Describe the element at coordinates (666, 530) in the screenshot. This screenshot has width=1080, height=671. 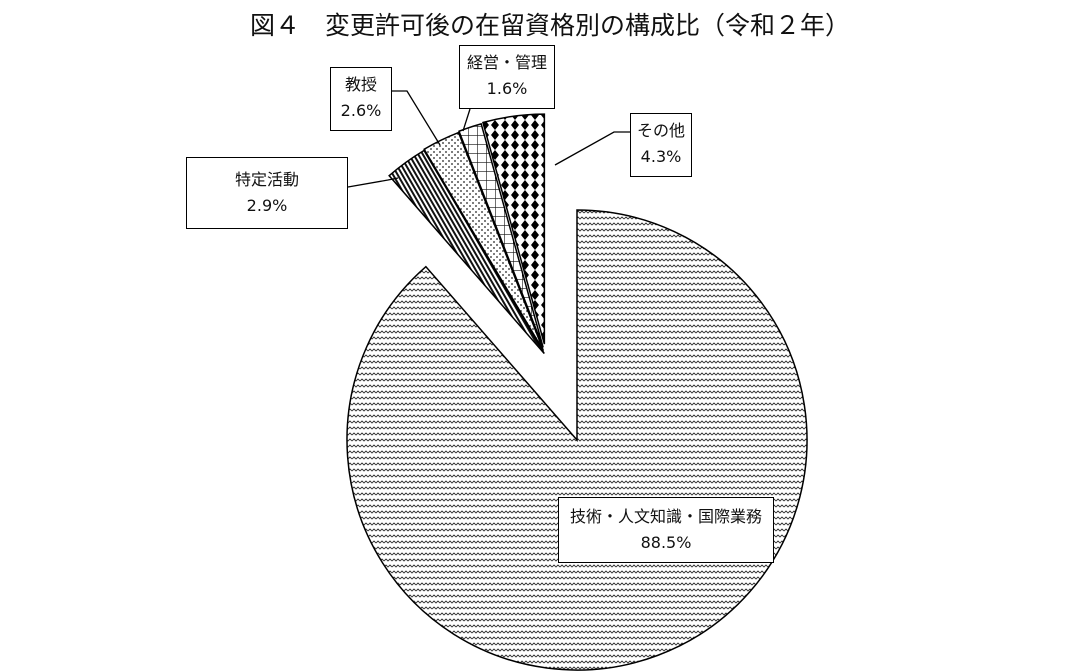
I see `label-gijutsu: 技術・人文知識・国際業務 88.5%` at that location.